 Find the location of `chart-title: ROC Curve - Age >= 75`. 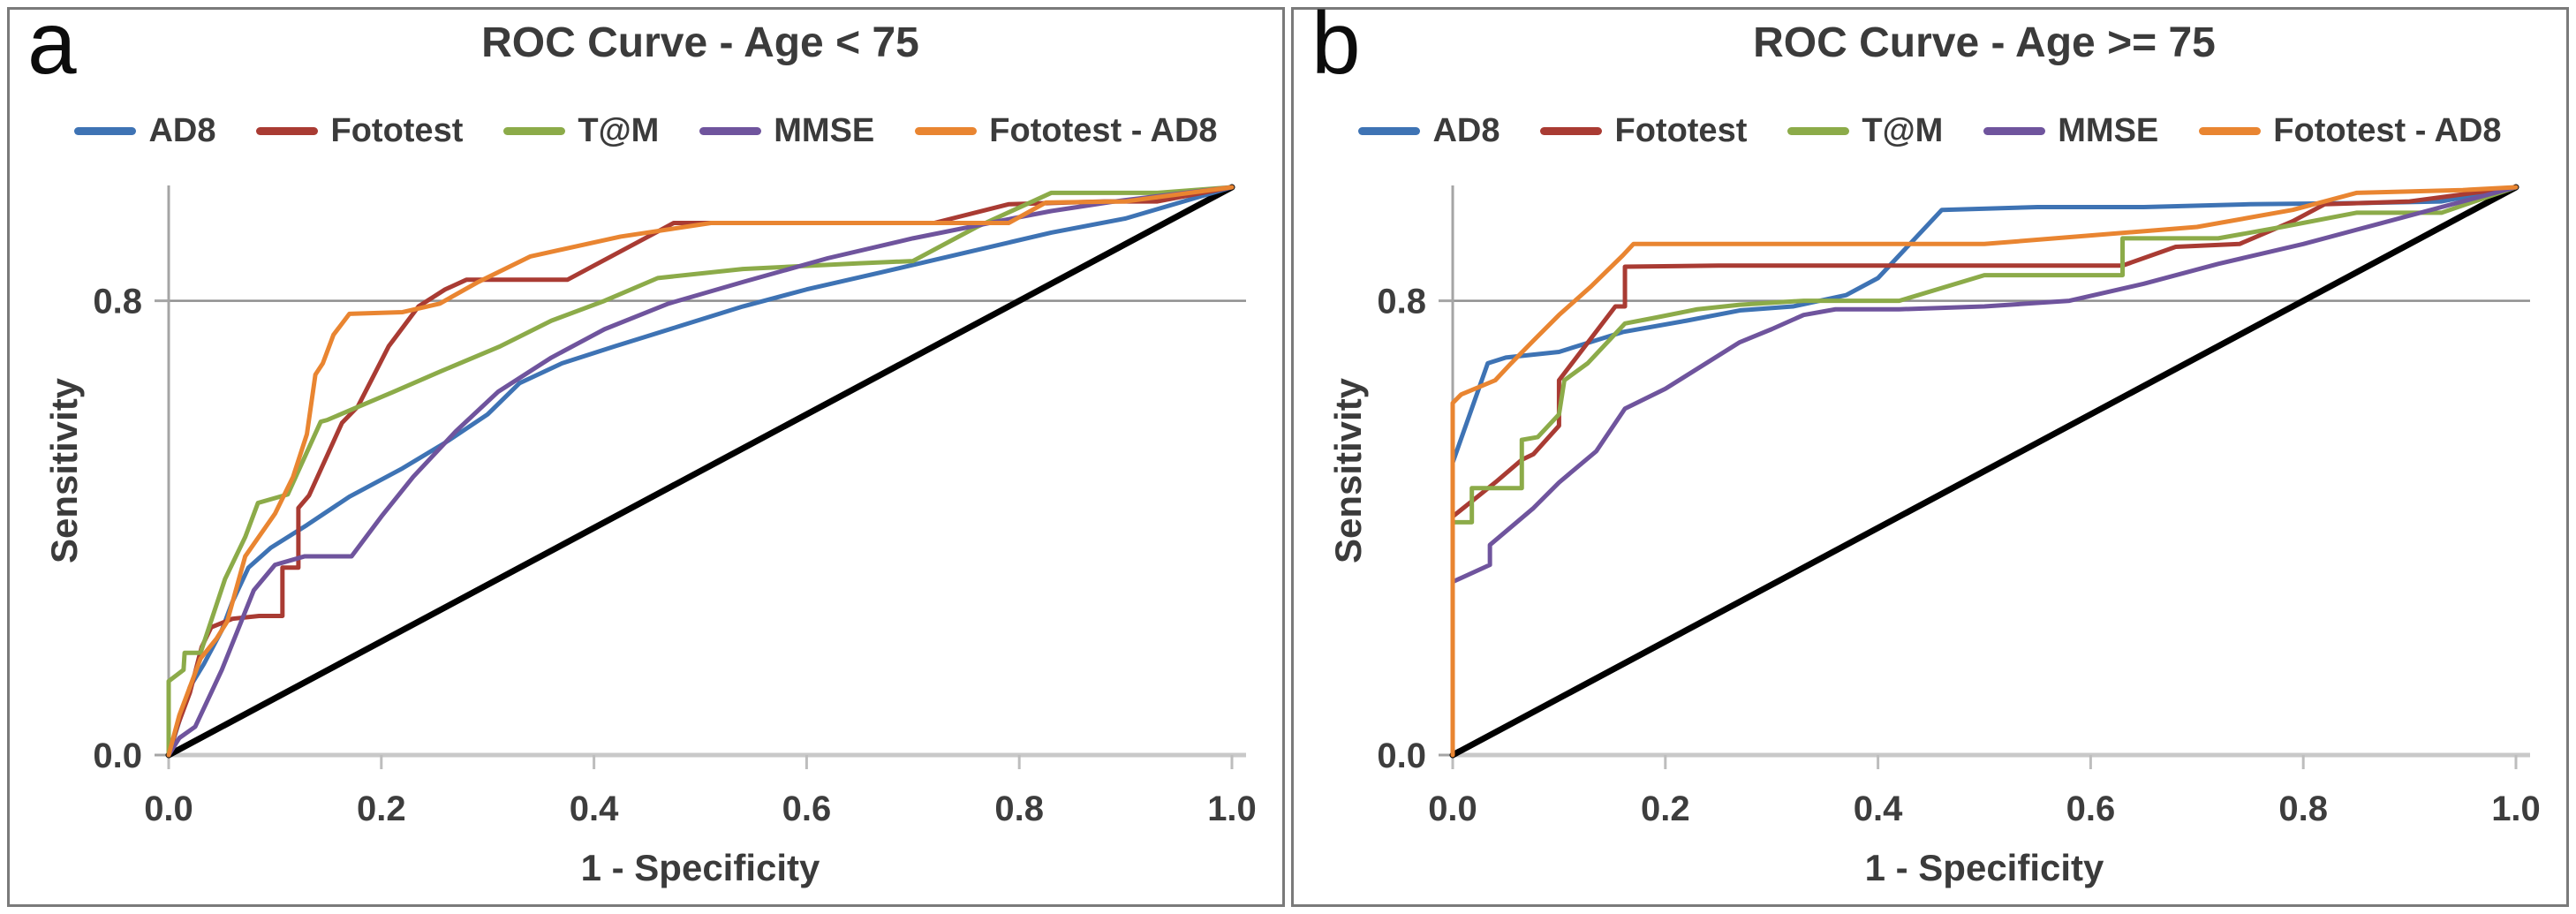

chart-title: ROC Curve - Age >= 75 is located at coordinates (1984, 42).